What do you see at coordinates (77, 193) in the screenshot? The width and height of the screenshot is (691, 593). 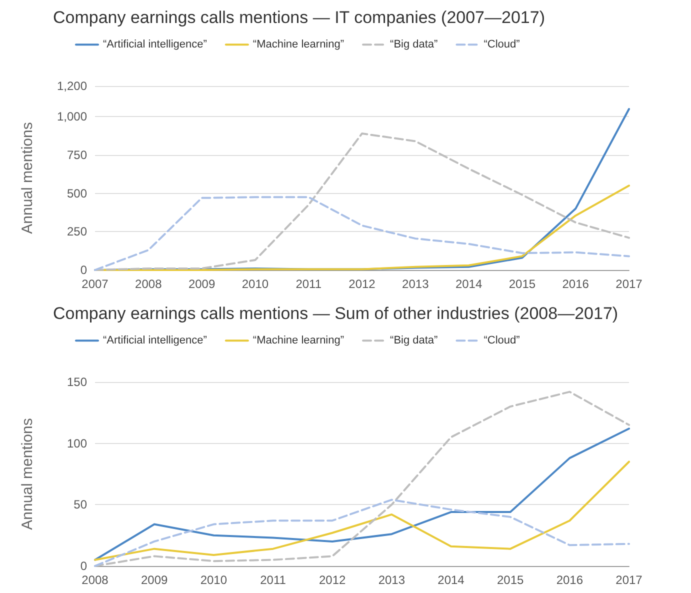 I see `y-tick-label: 500` at bounding box center [77, 193].